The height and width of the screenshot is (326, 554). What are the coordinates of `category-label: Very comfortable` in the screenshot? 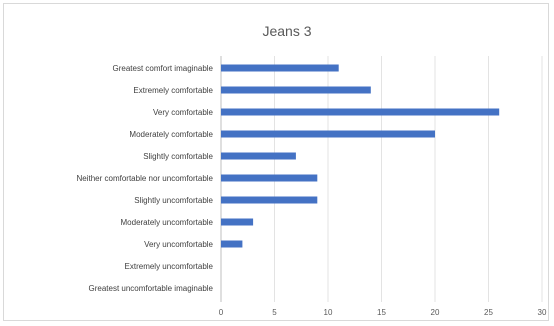 It's located at (183, 112).